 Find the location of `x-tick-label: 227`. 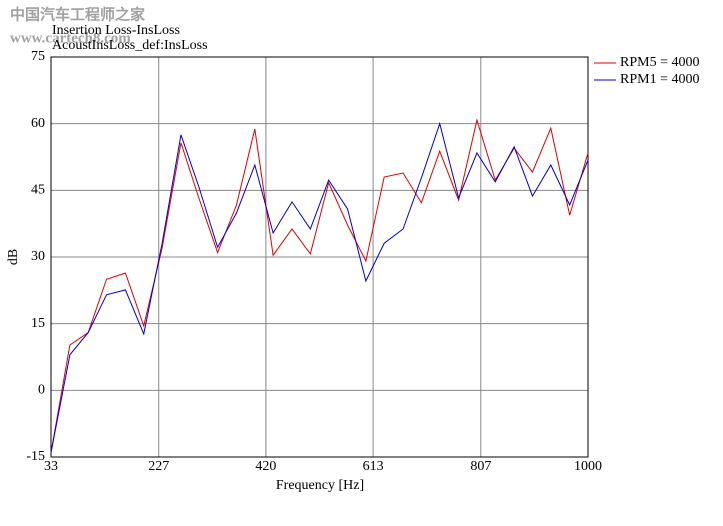

x-tick-label: 227 is located at coordinates (158, 466).